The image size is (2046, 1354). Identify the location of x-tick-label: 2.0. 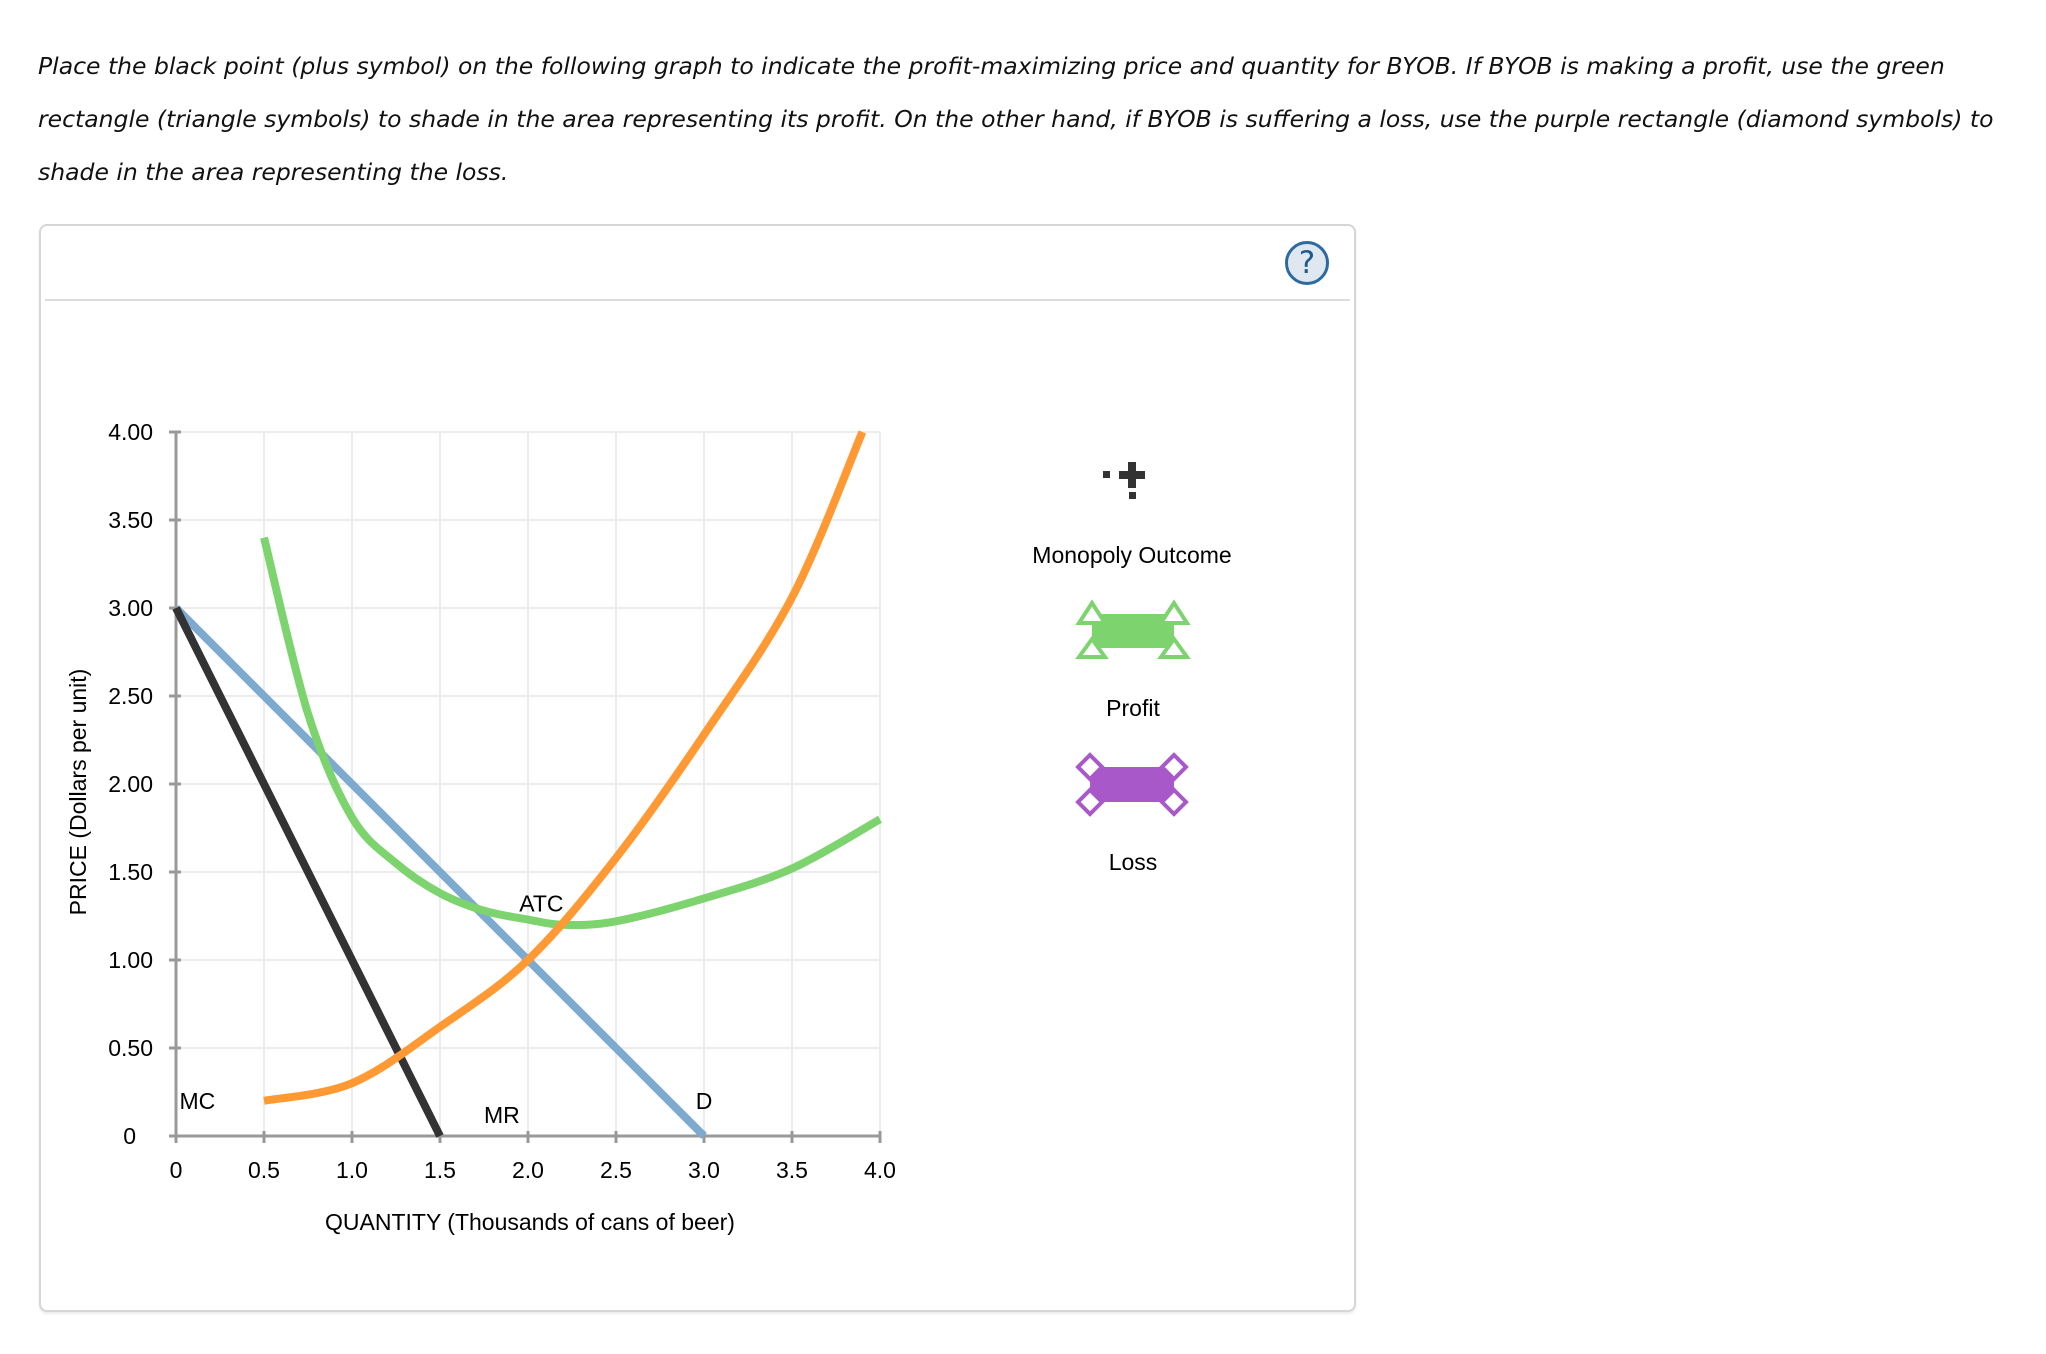
(528, 1170).